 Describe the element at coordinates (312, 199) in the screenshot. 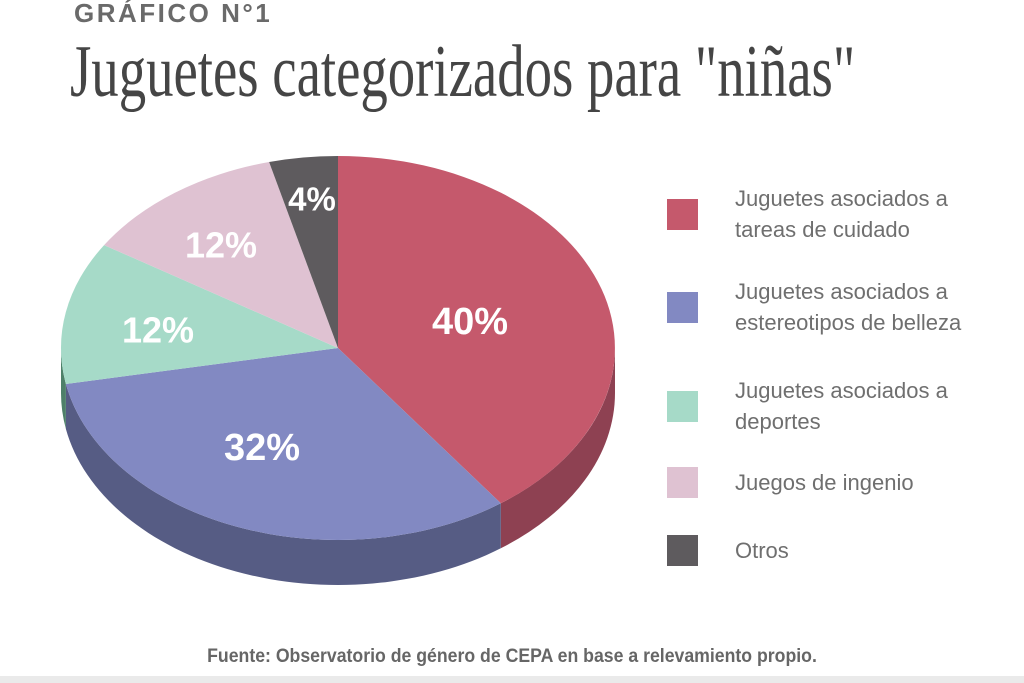

I see `slice-percent-label-4: 4%` at that location.